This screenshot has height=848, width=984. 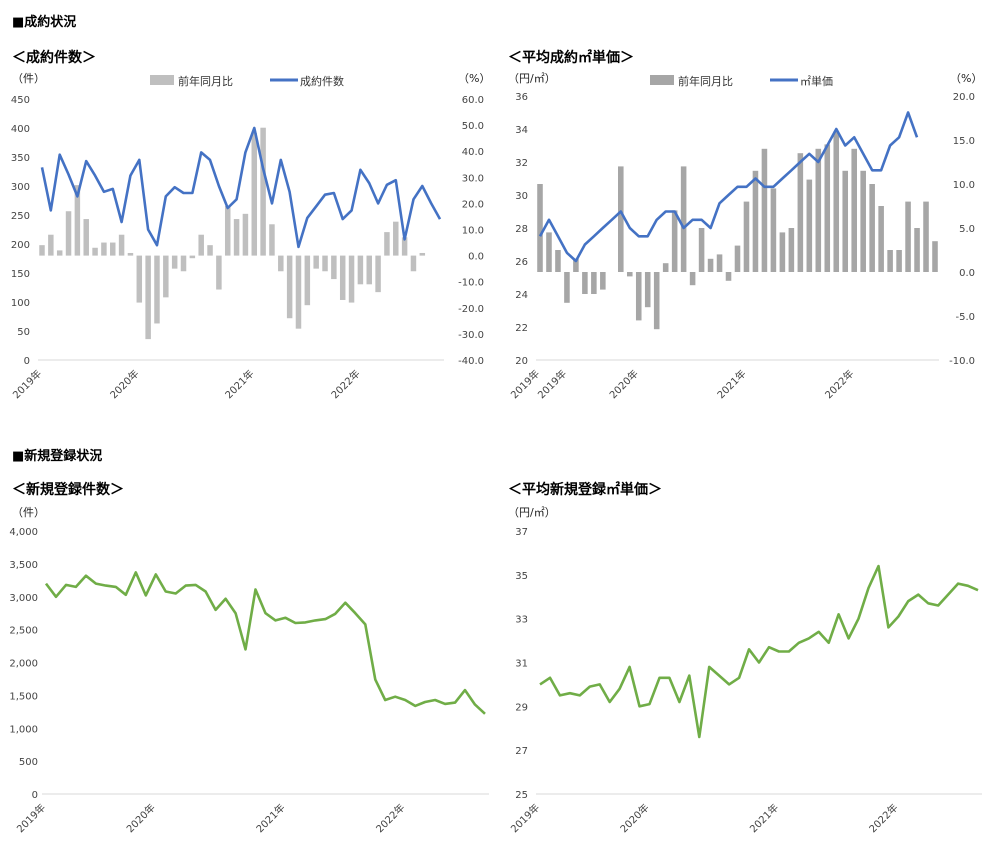 What do you see at coordinates (816, 81) in the screenshot?
I see `chart2-legend-line-label: ㎡単価` at bounding box center [816, 81].